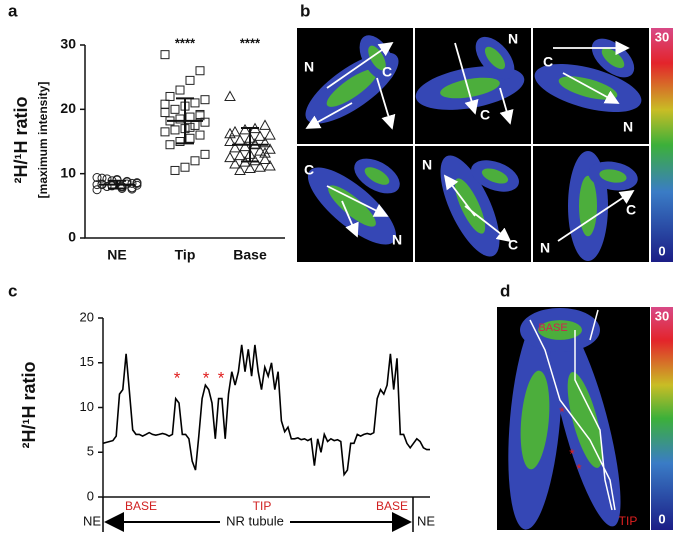 Image resolution: width=675 pixels, height=539 pixels. What do you see at coordinates (87, 361) in the screenshot?
I see `y-tick-label: 15` at bounding box center [87, 361].